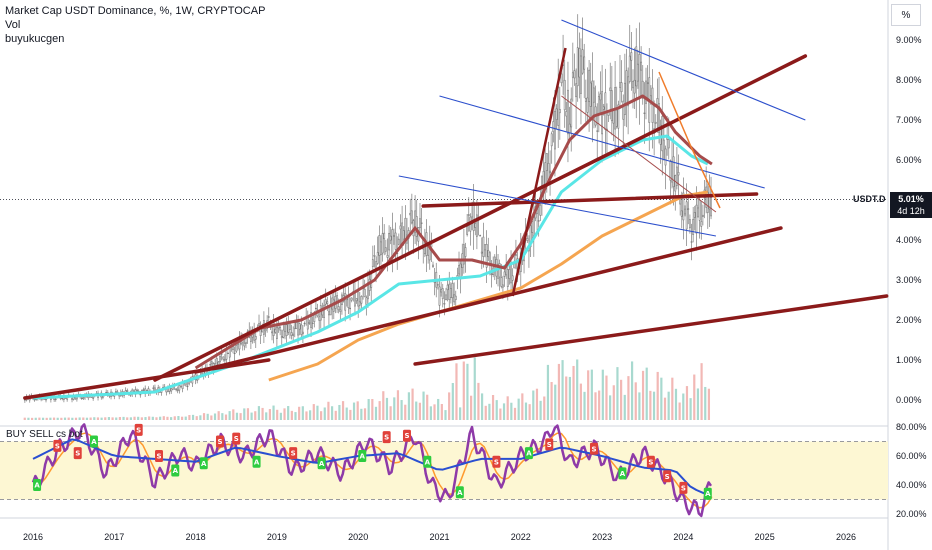 The image size is (932, 550). I want to click on y-tick-label: 9.00%, so click(909, 40).